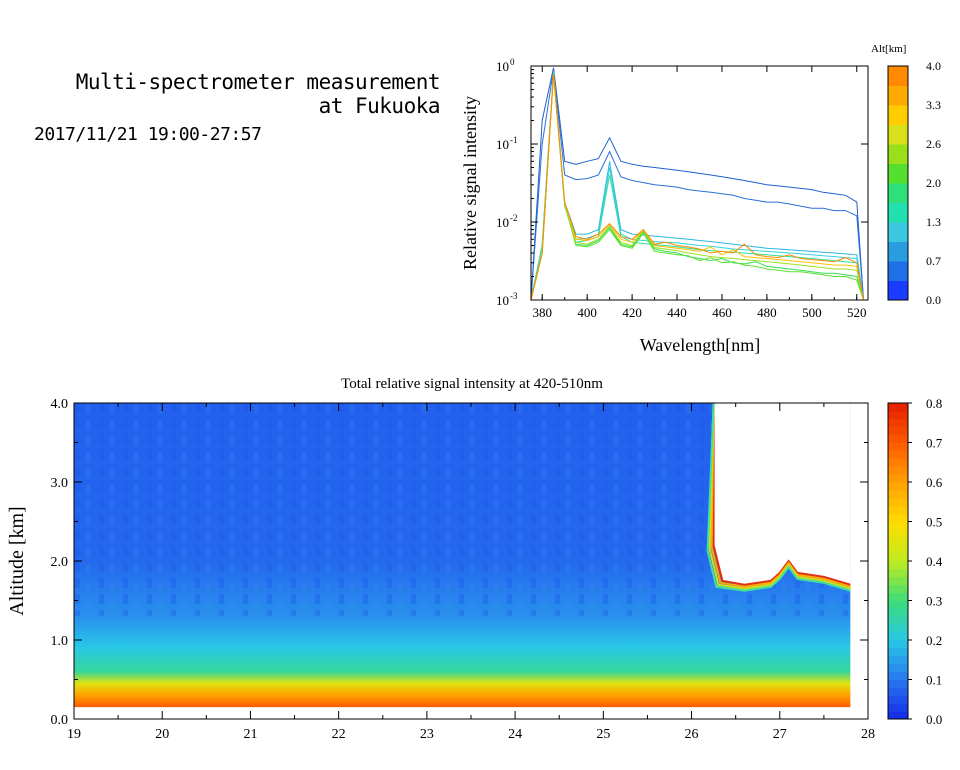  I want to click on spectrum-y-label: Relative signal intensity, so click(470, 183).